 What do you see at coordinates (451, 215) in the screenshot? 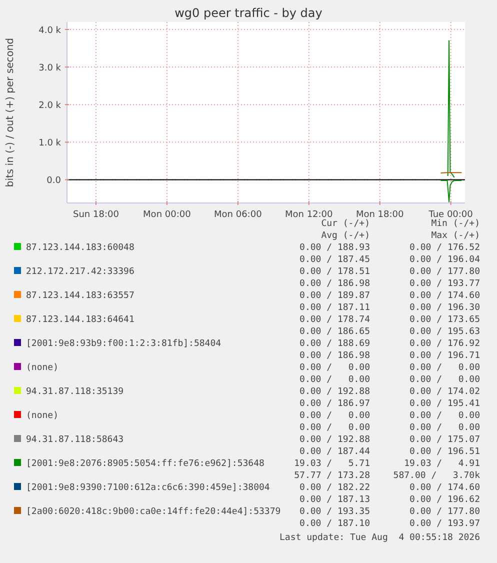
I see `x-tick-label: Tue 00:00` at bounding box center [451, 215].